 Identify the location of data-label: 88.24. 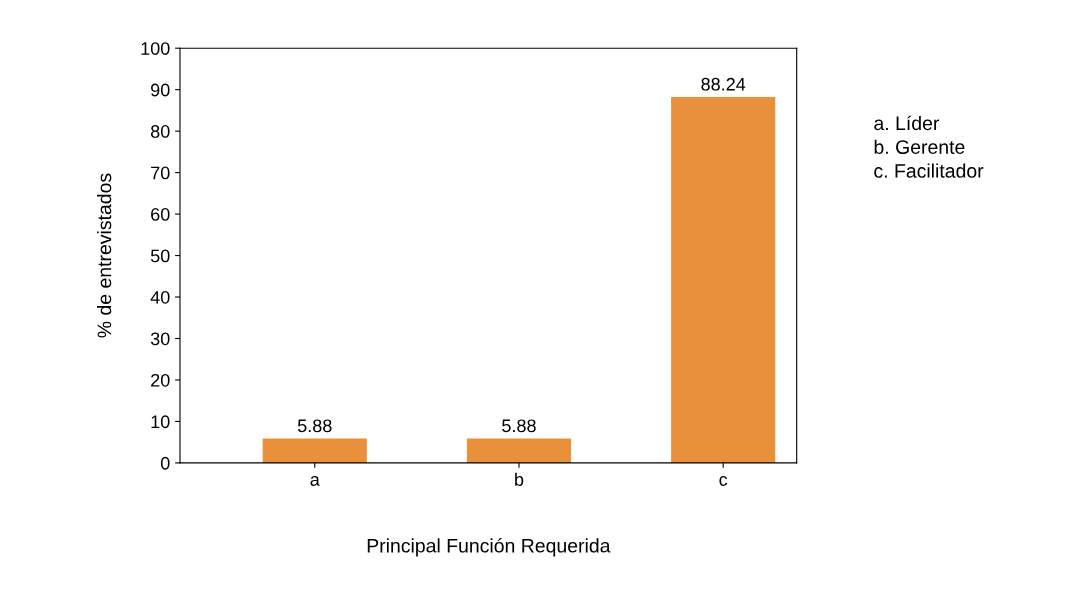
(723, 84).